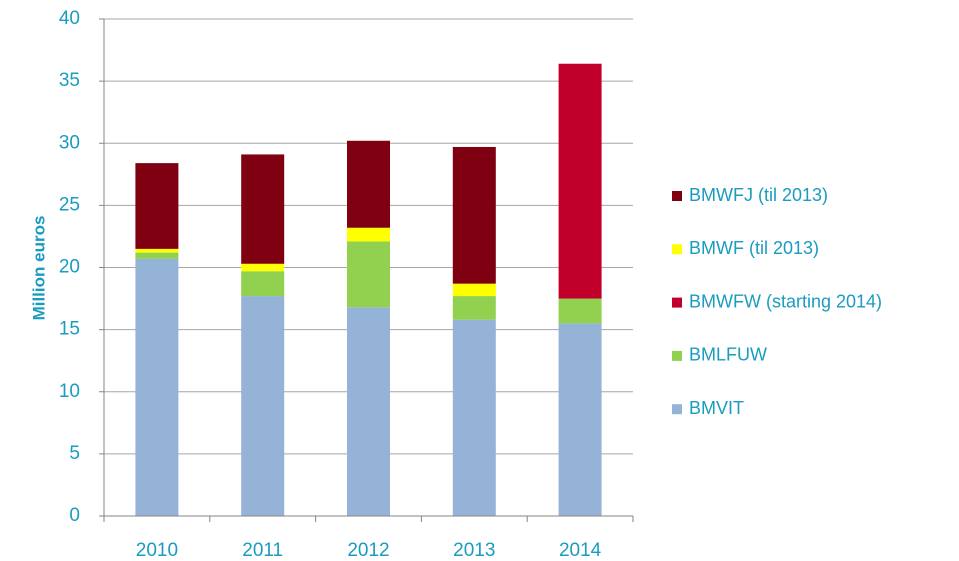  What do you see at coordinates (69, 391) in the screenshot?
I see `y-tick-label: 10` at bounding box center [69, 391].